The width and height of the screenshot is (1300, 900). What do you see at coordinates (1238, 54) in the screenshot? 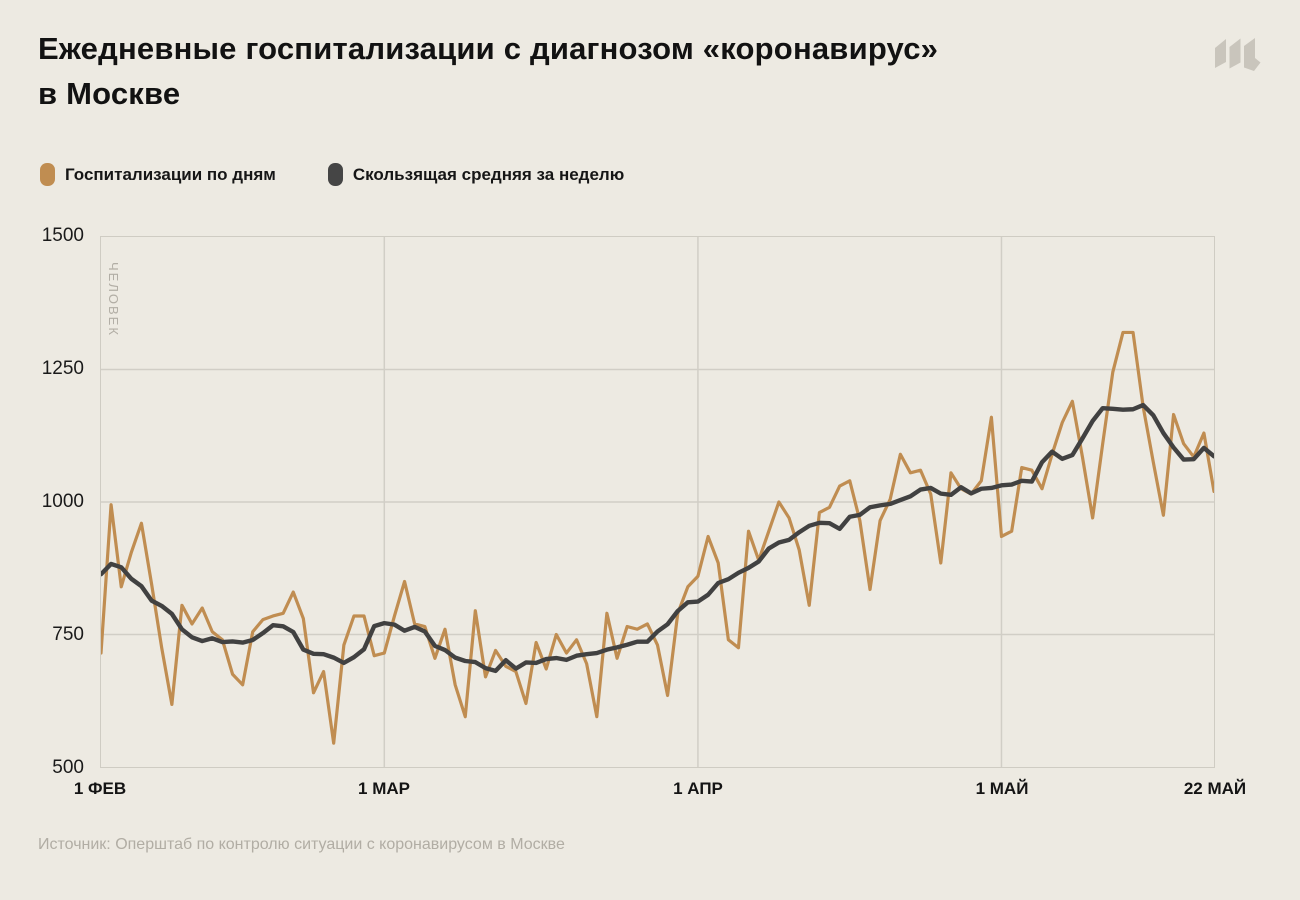
I see `meduza-m-logo-icon` at bounding box center [1238, 54].